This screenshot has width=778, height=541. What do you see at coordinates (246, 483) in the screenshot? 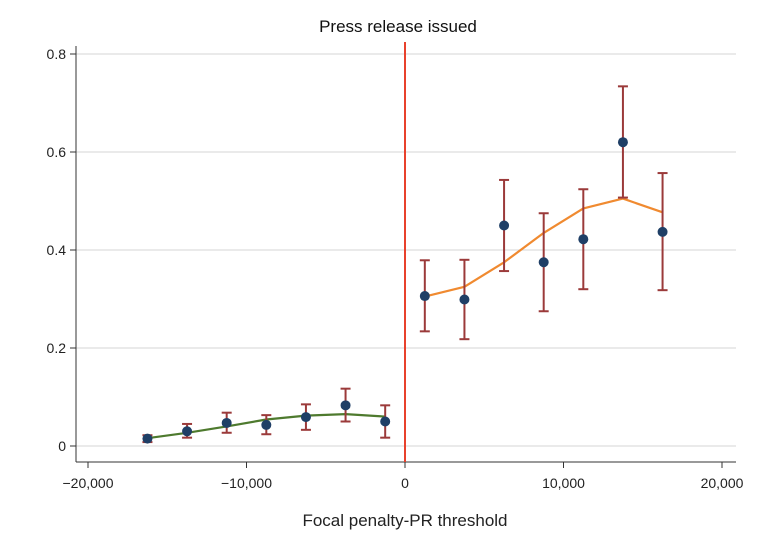
I see `x-tick-label: −10,000` at bounding box center [246, 483].